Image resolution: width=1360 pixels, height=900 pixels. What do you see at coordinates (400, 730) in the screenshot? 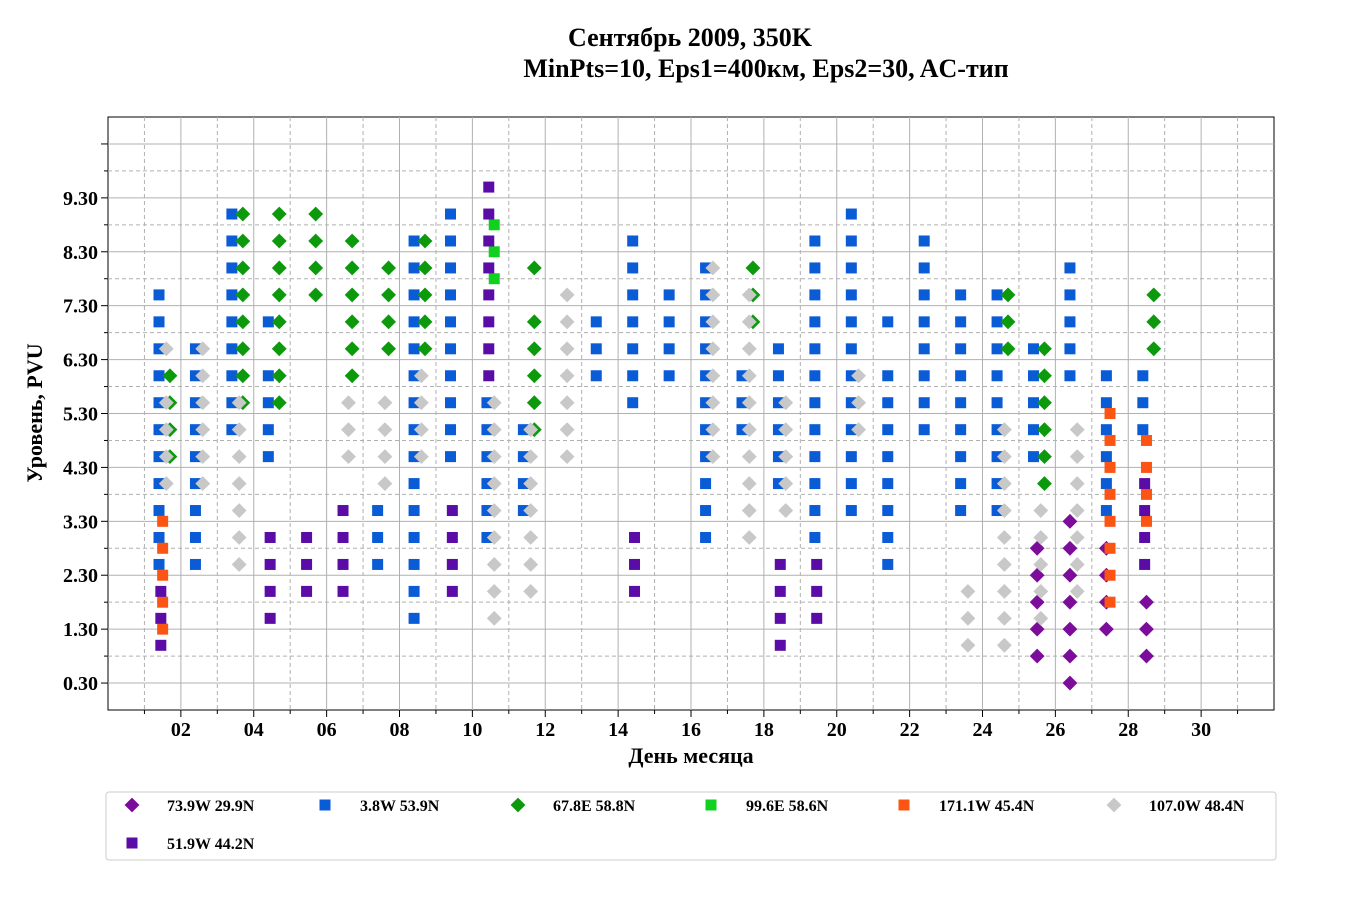
I see `x-tick-label: 08` at bounding box center [400, 730].